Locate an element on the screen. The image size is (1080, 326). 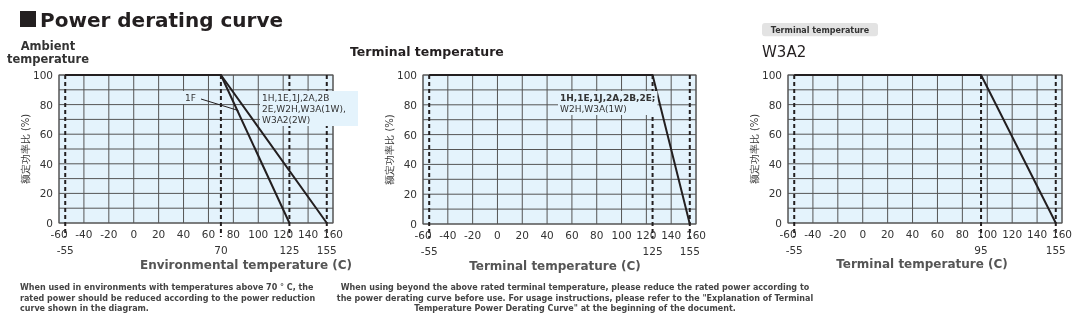
ref-line-label: 70 is located at coordinates (221, 250).